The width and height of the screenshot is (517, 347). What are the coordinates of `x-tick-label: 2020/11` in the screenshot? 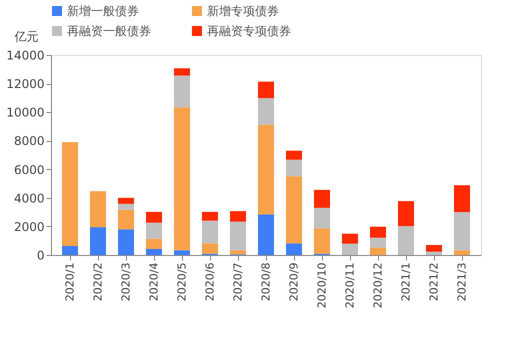 It's located at (350, 285).